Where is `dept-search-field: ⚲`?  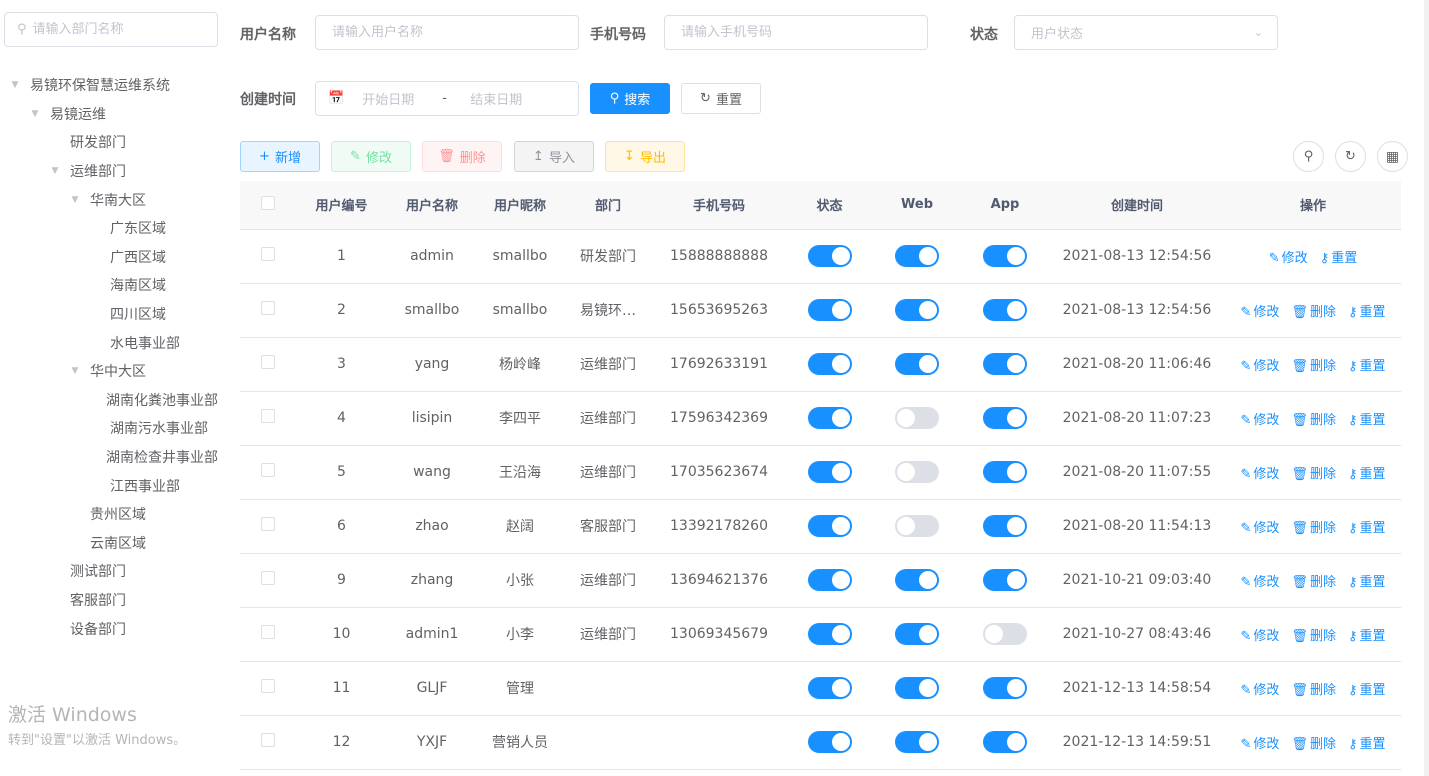
dept-search-field: ⚲ is located at coordinates (111, 29).